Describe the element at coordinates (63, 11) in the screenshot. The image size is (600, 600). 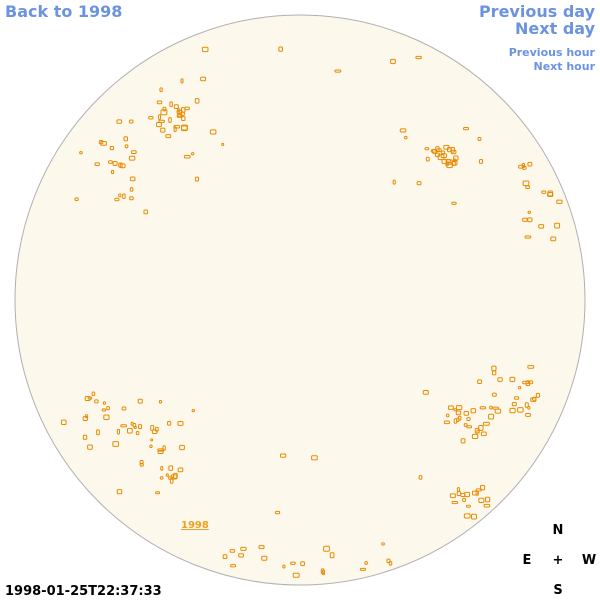
I see `back-link: Back to 1998` at that location.